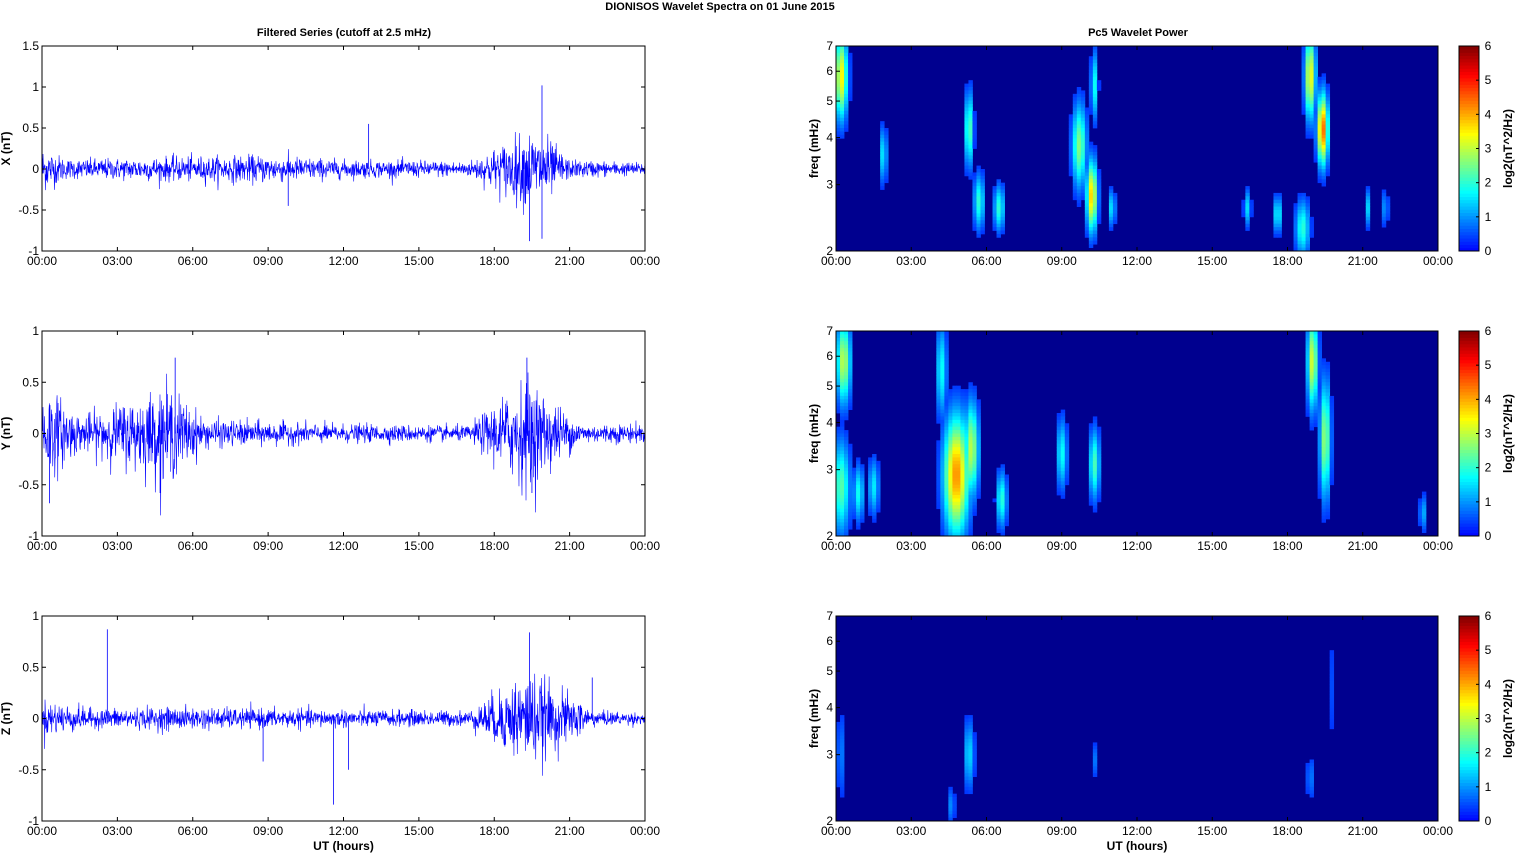  What do you see at coordinates (1438, 831) in the screenshot?
I see `x-tick-label: 00:00` at bounding box center [1438, 831].